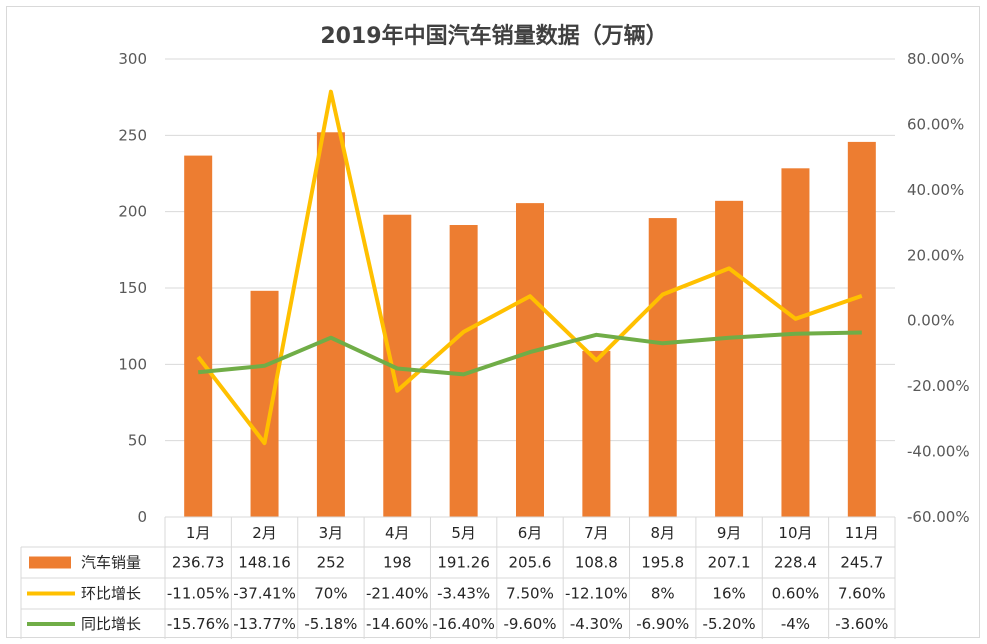 The width and height of the screenshot is (987, 644). Describe the element at coordinates (132, 212) in the screenshot. I see `y-left-tick-label: 200` at that location.